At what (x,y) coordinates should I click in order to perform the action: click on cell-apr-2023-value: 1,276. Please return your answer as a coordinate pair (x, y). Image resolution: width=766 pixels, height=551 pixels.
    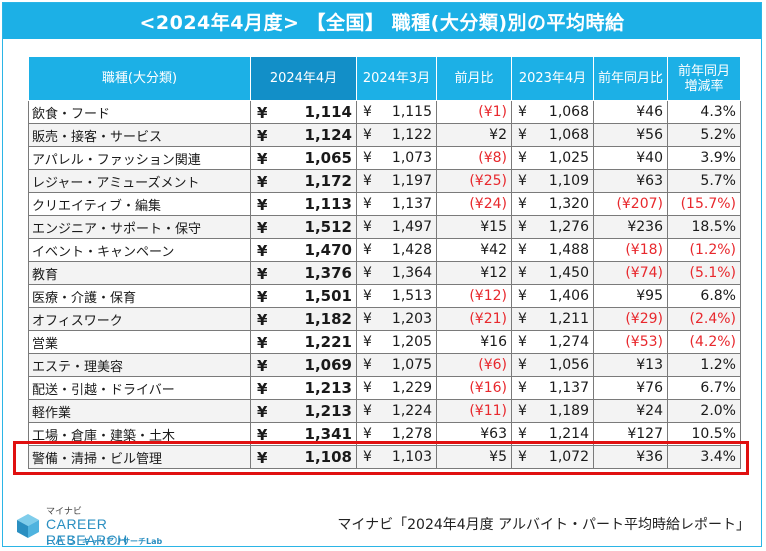
    Looking at the image, I should click on (568, 227).